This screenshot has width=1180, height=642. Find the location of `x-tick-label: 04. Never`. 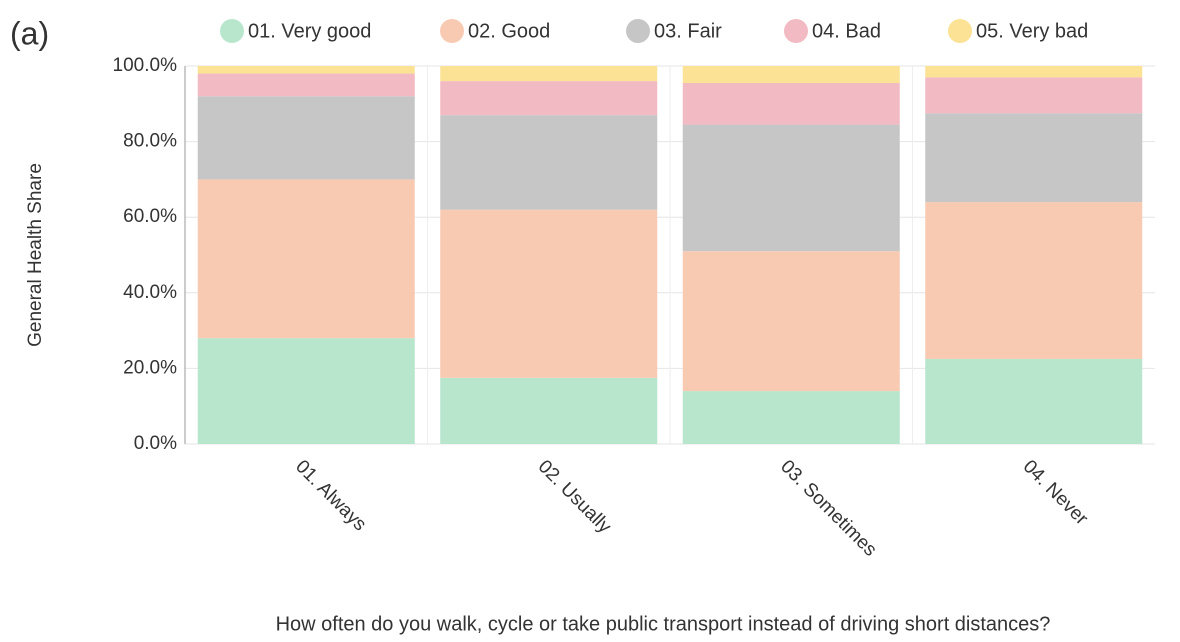

x-tick-label: 04. Never is located at coordinates (1056, 493).